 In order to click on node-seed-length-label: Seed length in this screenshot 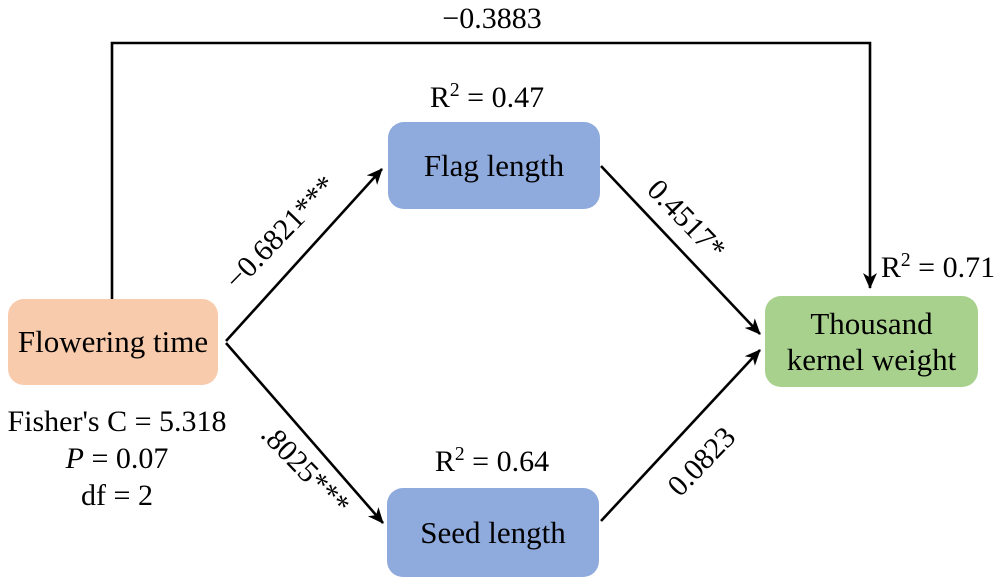, I will do `click(493, 532)`.